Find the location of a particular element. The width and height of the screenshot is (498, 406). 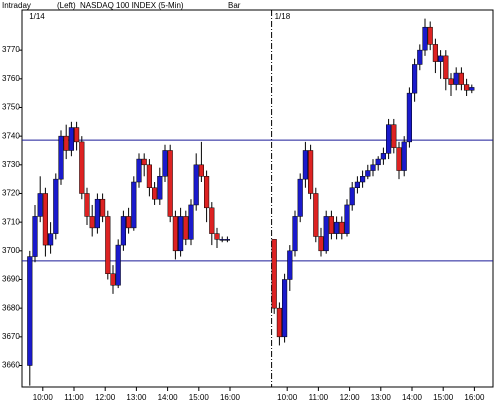

y-tick-label: 3730 is located at coordinates (11, 164).